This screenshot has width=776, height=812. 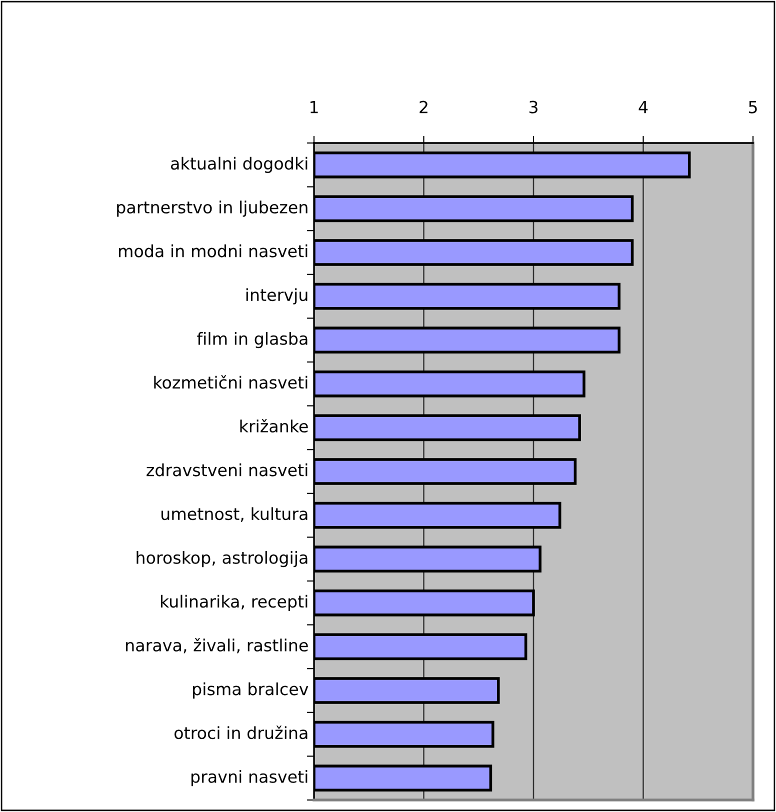 What do you see at coordinates (424, 107) in the screenshot?
I see `x-tick-label: 2` at bounding box center [424, 107].